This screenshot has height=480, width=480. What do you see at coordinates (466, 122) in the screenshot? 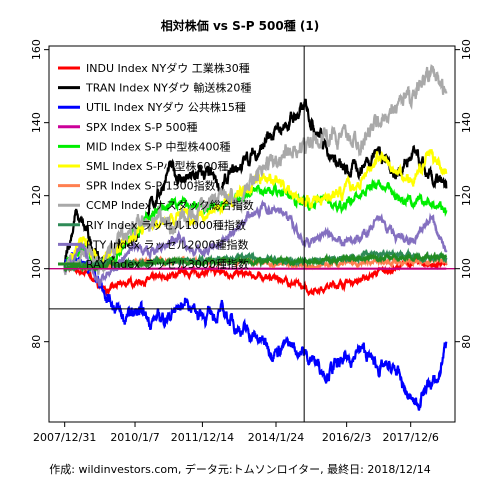
I see `y-tick-label-right: 140` at bounding box center [466, 122].